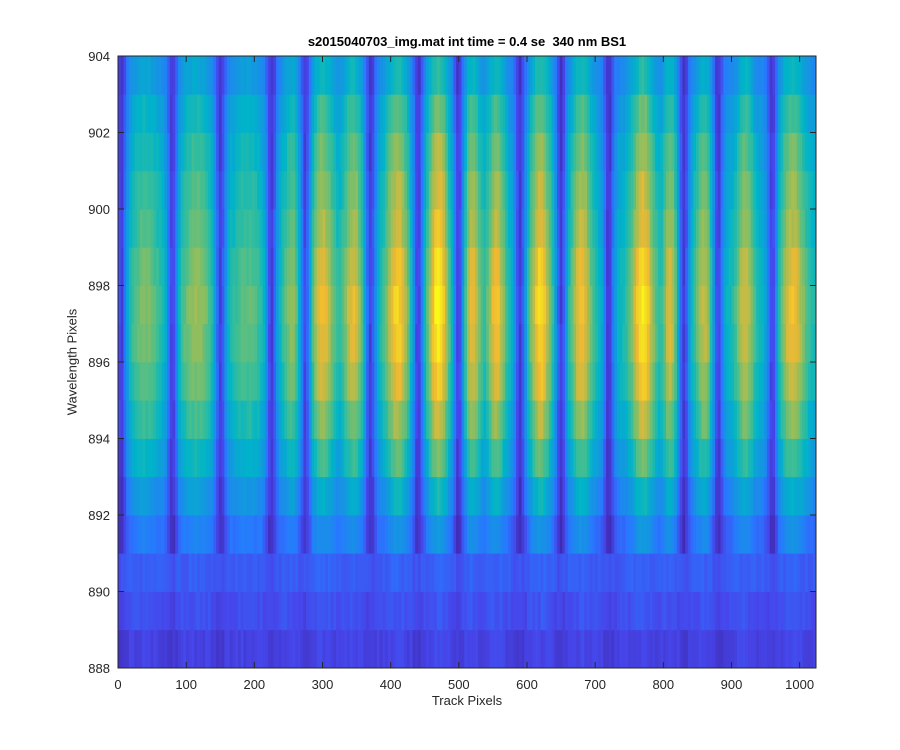  Describe the element at coordinates (254, 684) in the screenshot. I see `x-tick-label: 200` at that location.